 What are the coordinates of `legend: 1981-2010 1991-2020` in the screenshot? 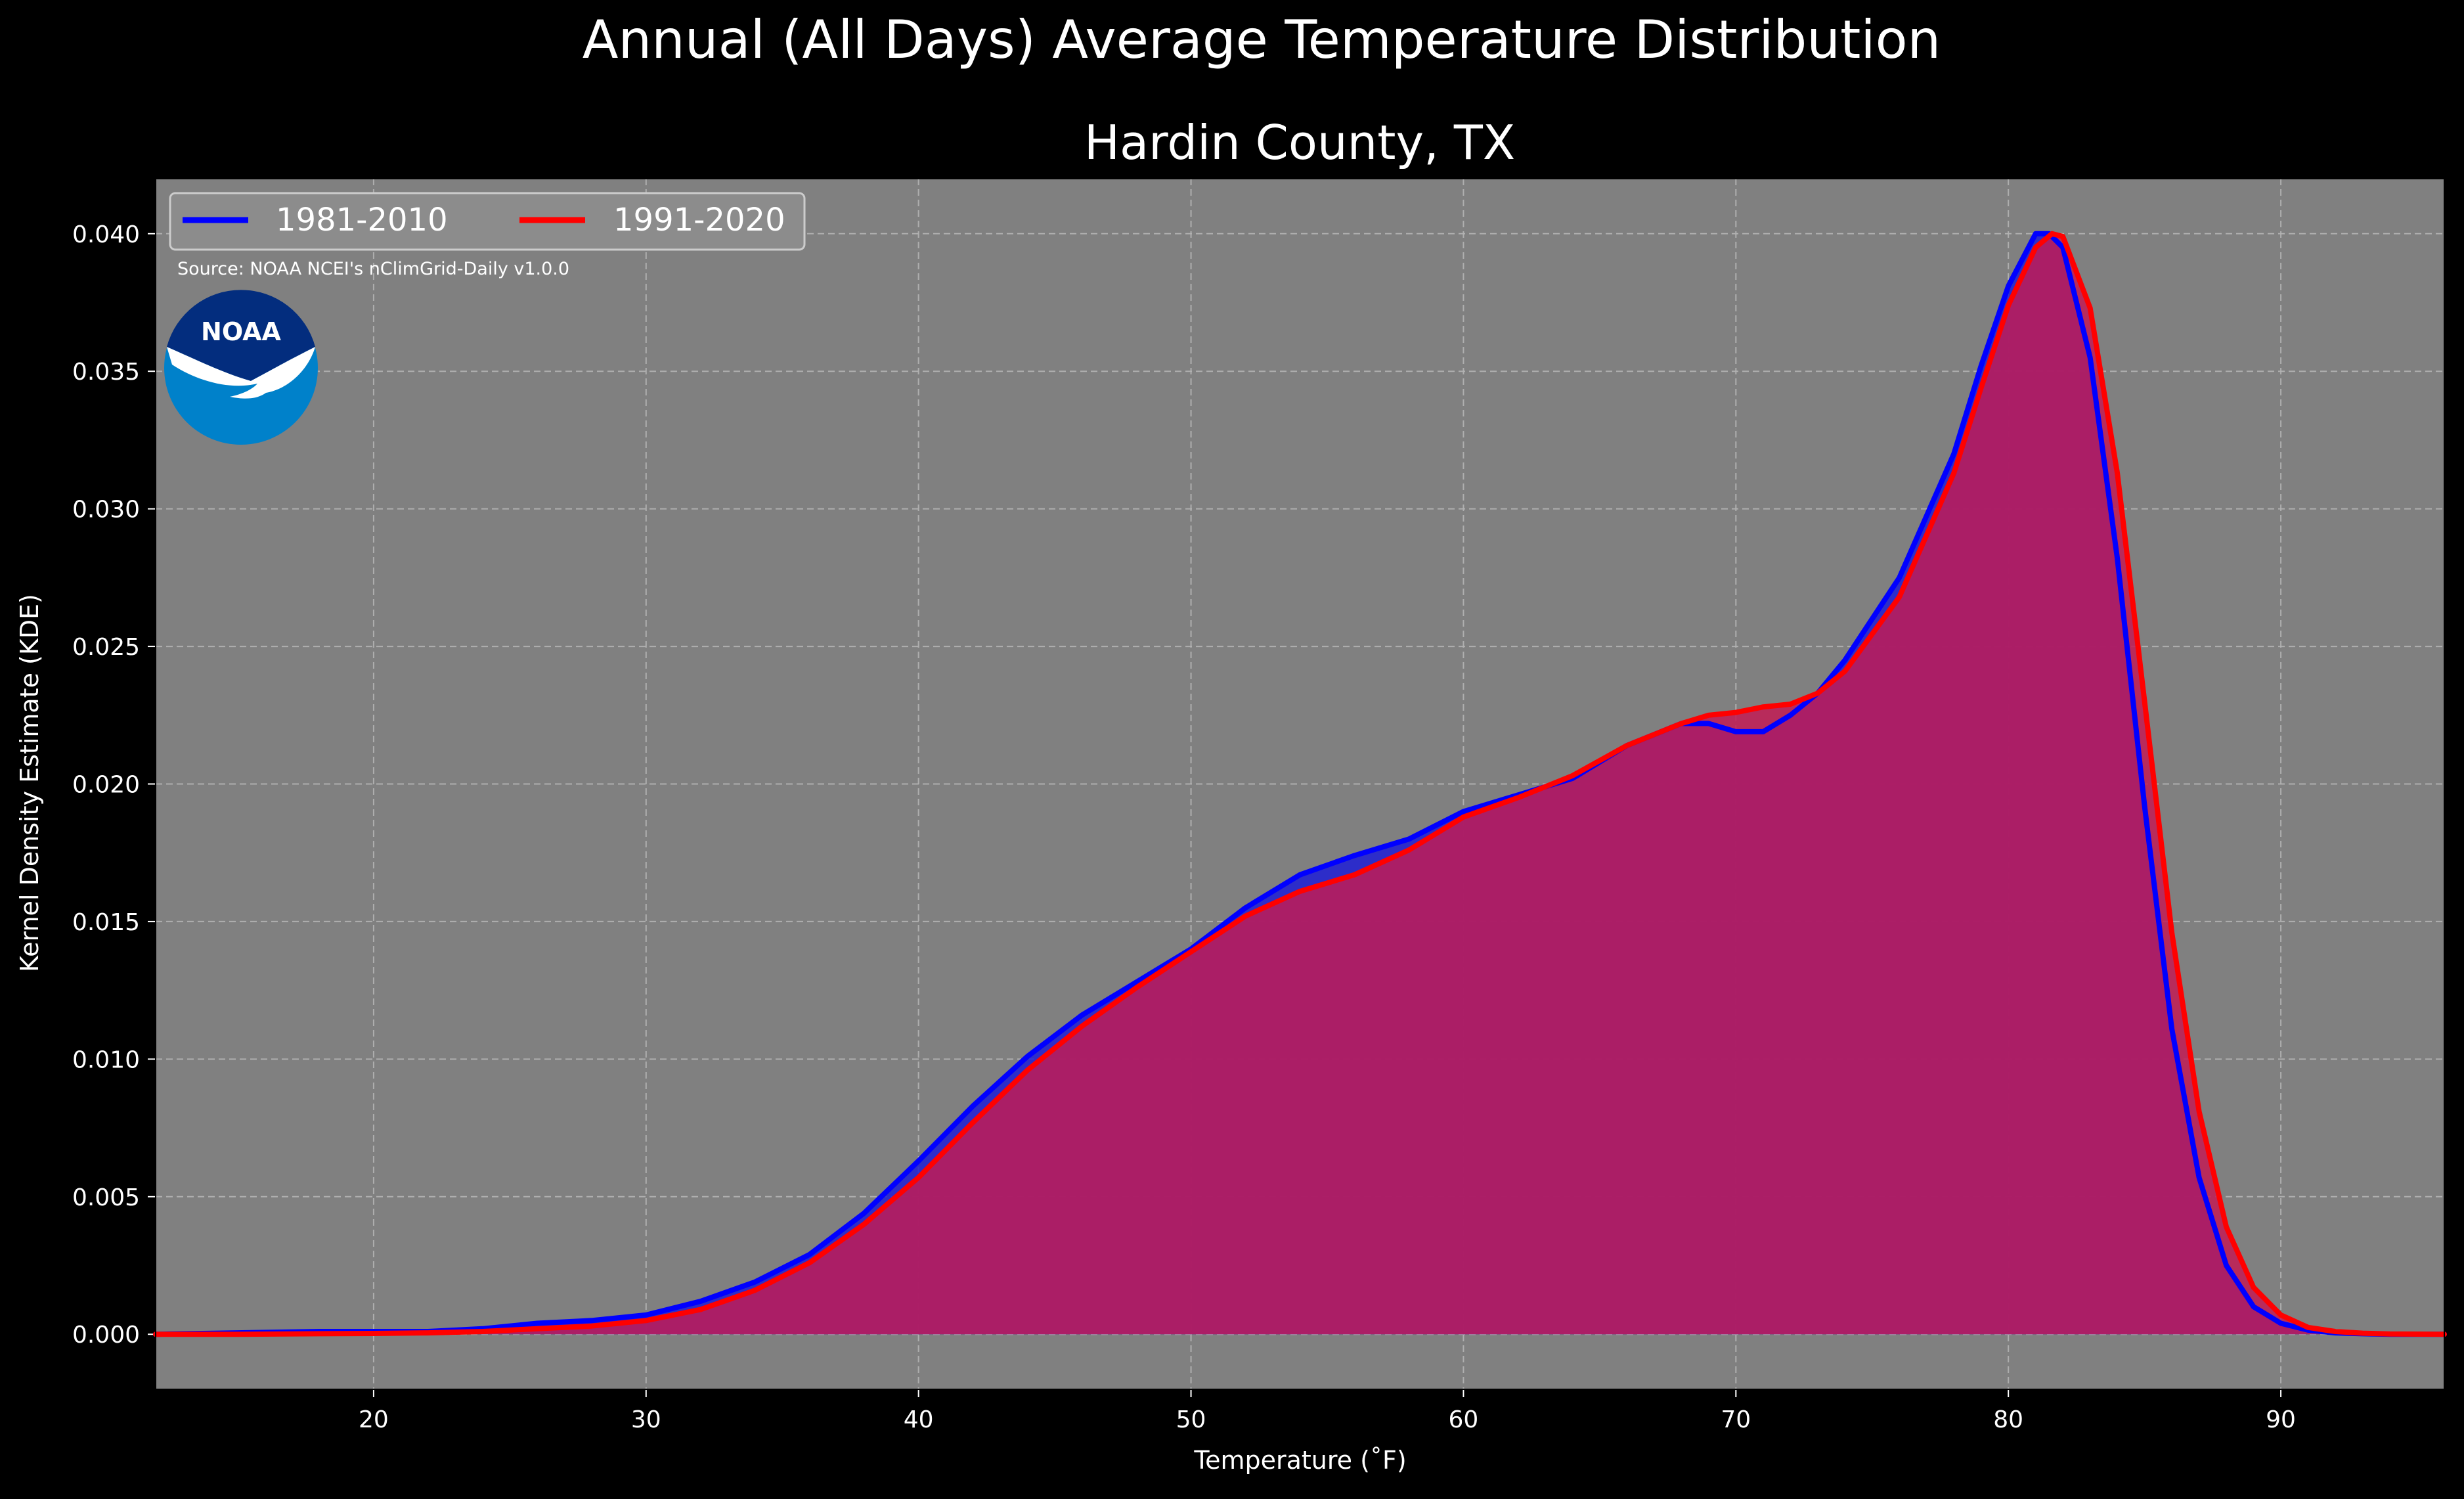 It's located at (488, 221).